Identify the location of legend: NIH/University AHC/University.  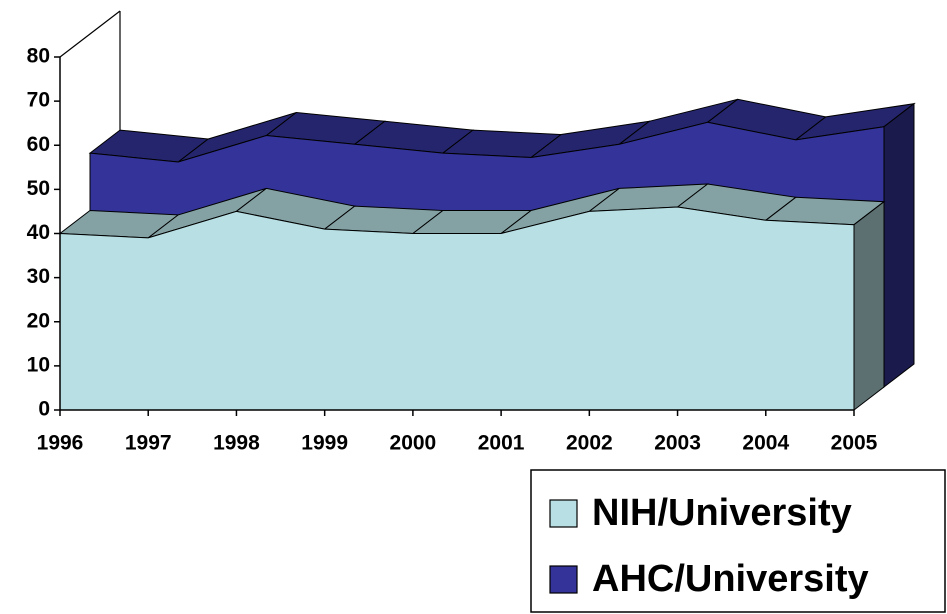
(738, 541).